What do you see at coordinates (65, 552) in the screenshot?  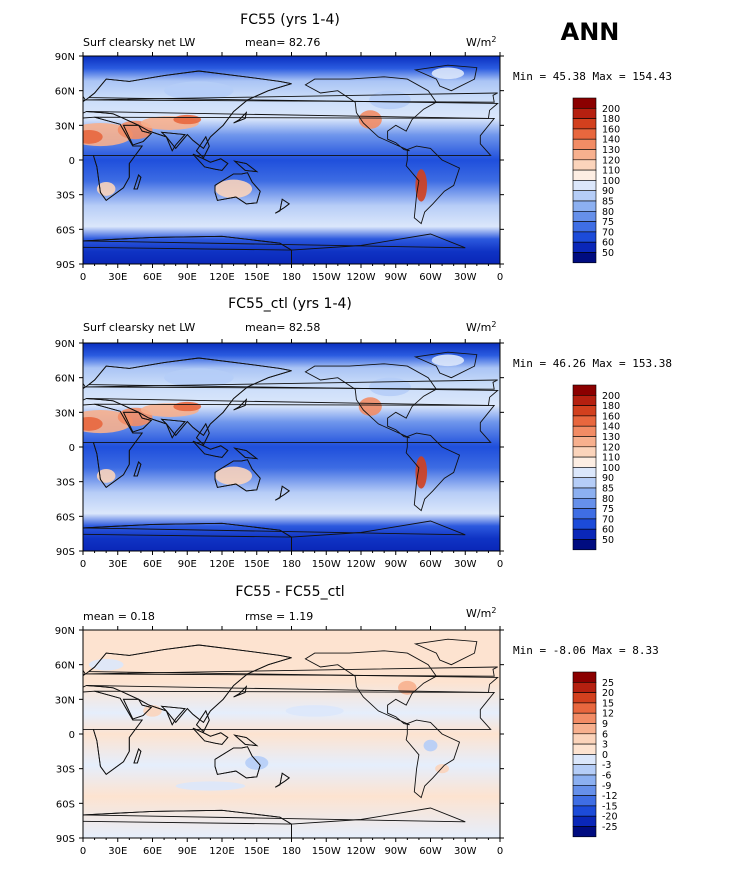 I see `y-tick-label: 90S` at bounding box center [65, 552].